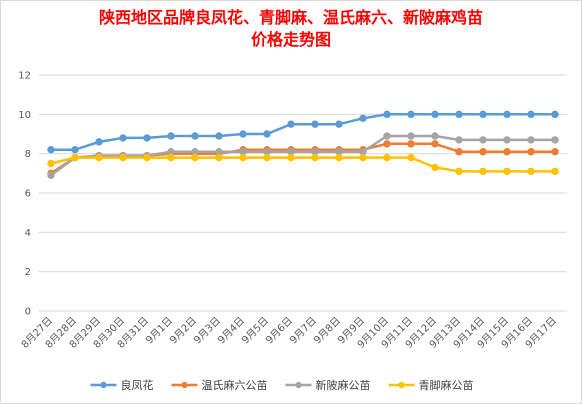 The image size is (582, 404). What do you see at coordinates (137, 385) in the screenshot?
I see `legend-label: 良凤花` at bounding box center [137, 385].